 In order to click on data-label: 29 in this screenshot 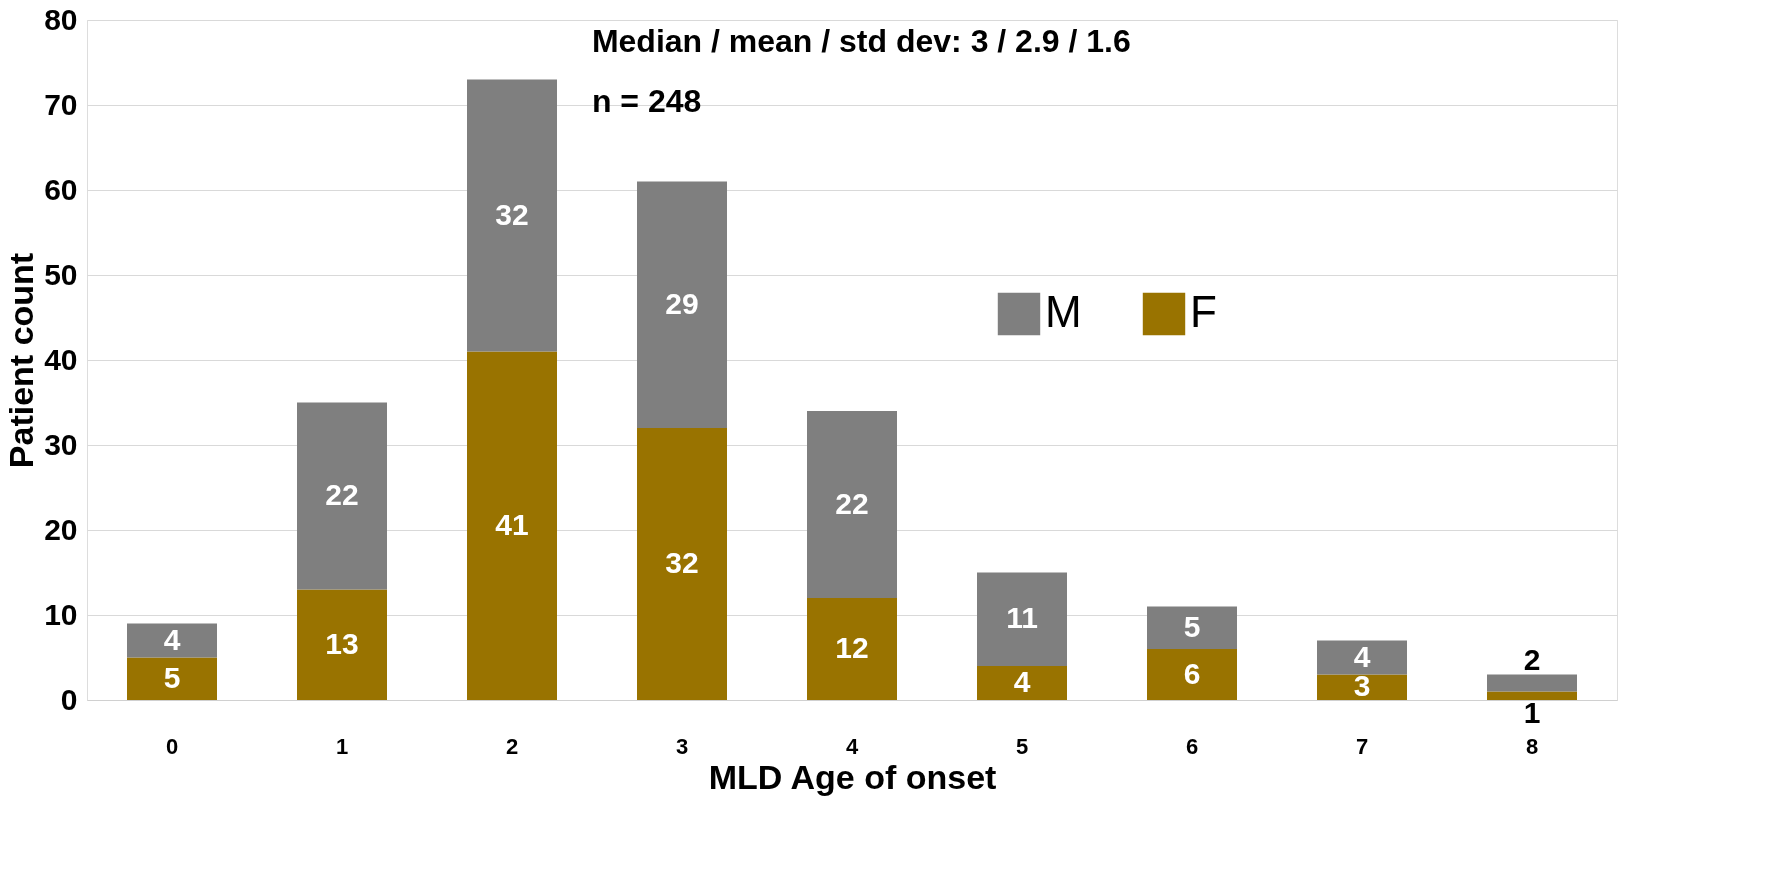, I will do `click(682, 303)`.